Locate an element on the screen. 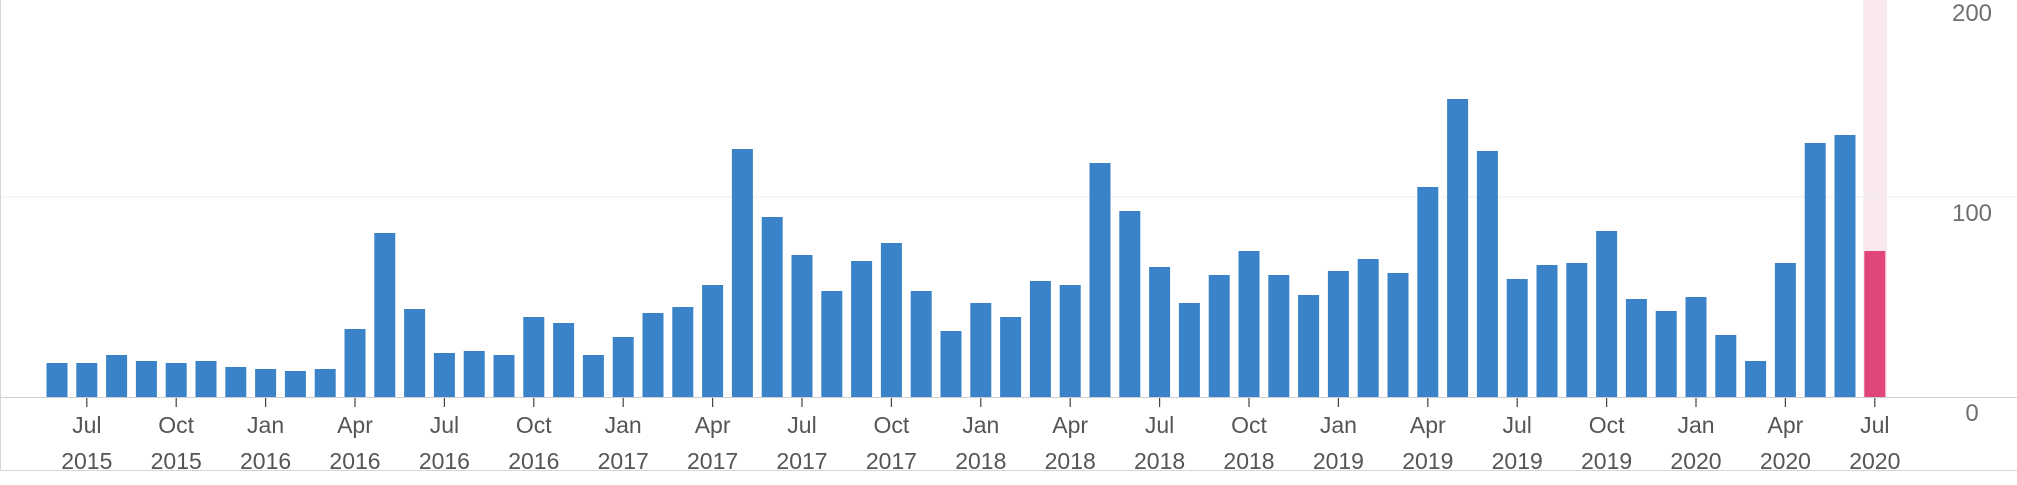  x-tick-year-2017-04: 2017 is located at coordinates (712, 461).